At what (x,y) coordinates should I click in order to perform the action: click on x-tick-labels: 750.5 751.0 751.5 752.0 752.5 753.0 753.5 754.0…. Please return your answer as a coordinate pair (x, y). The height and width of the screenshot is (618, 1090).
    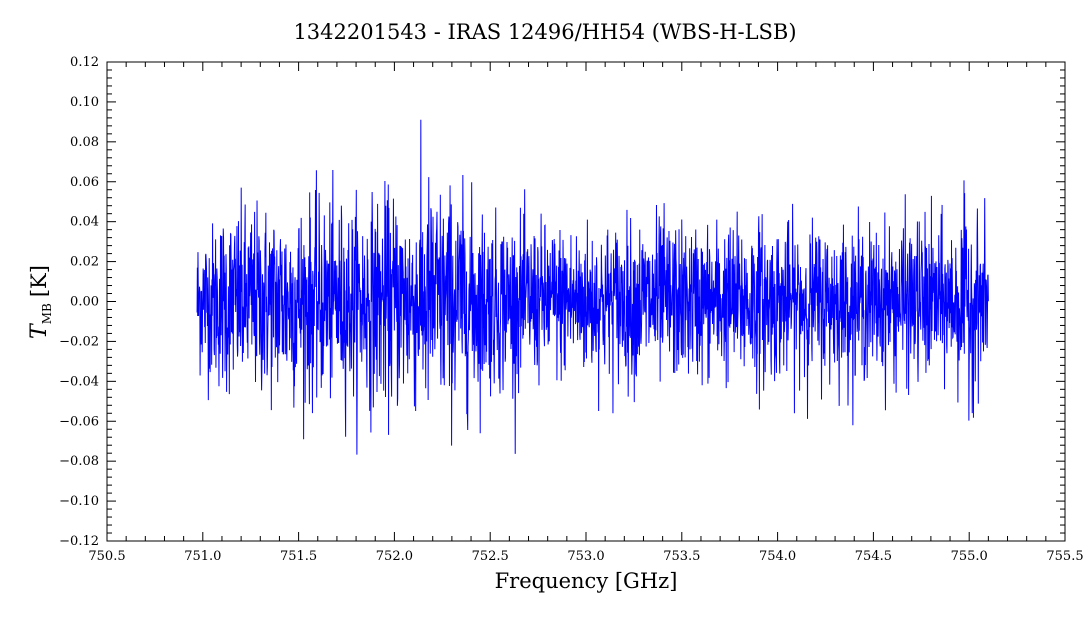
    Looking at the image, I should click on (585, 556).